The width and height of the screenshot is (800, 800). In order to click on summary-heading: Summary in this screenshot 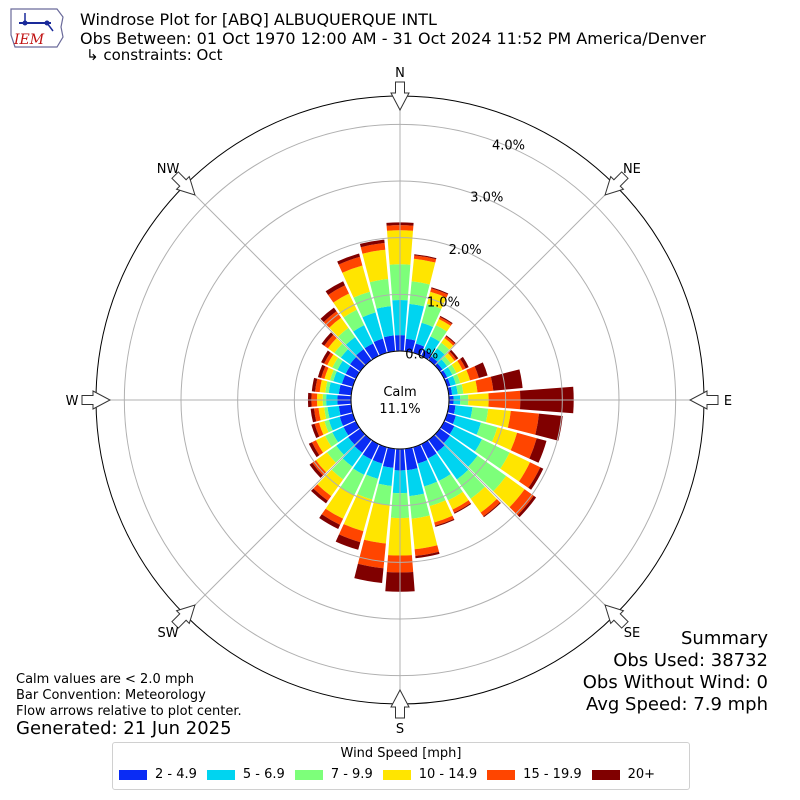, I will do `click(724, 638)`.